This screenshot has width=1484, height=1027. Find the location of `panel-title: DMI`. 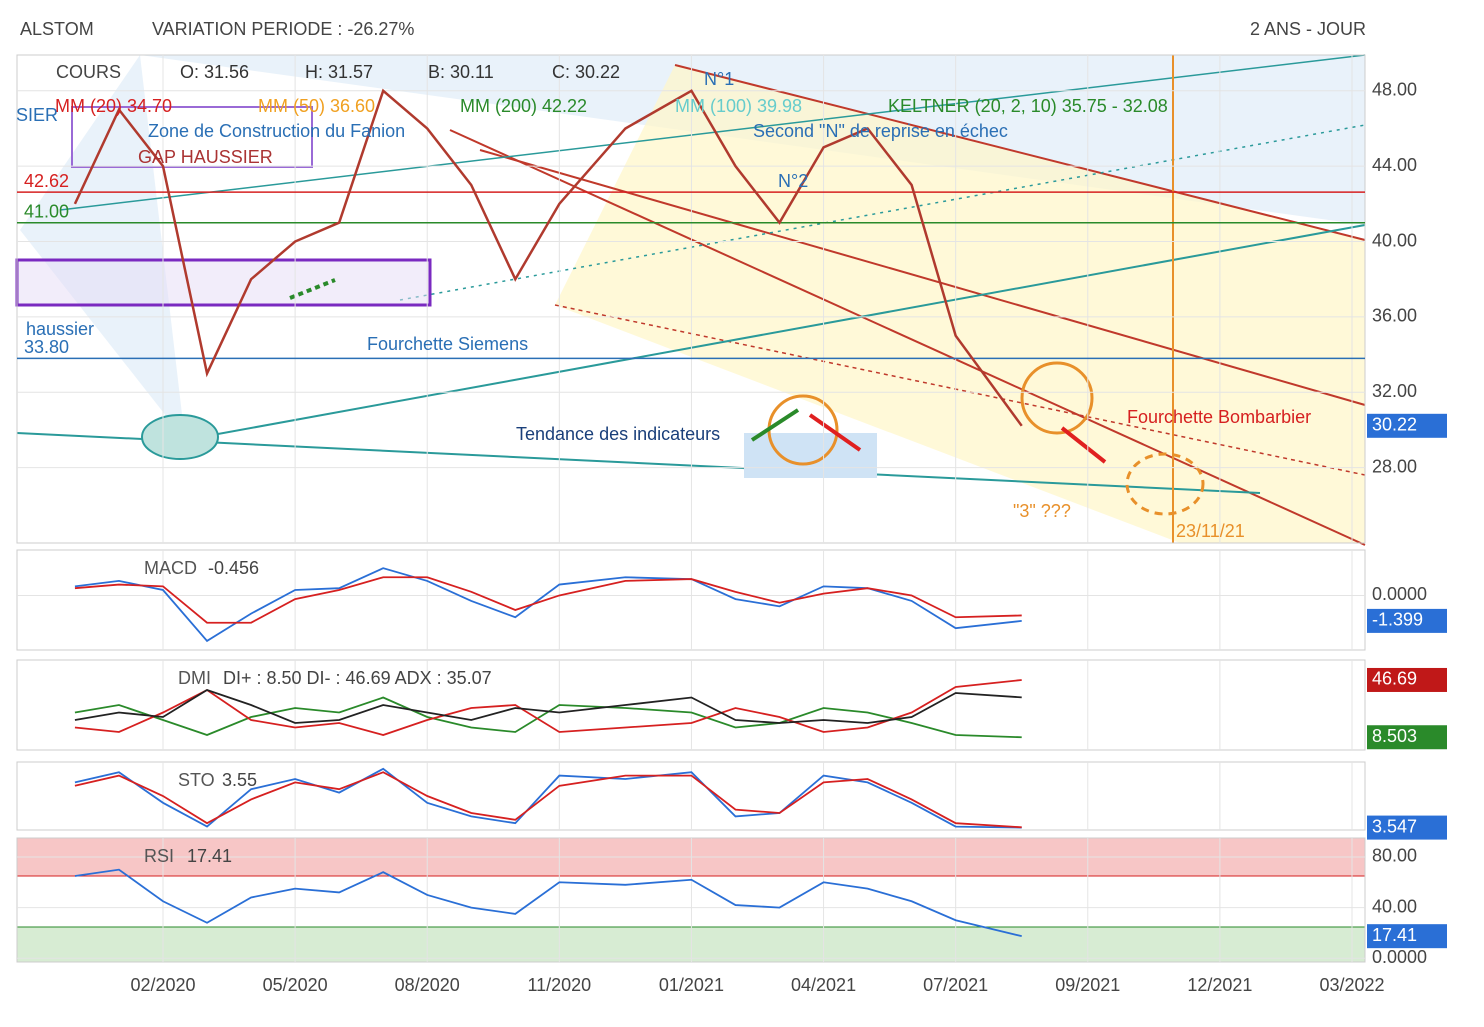

panel-title: DMI is located at coordinates (194, 678).